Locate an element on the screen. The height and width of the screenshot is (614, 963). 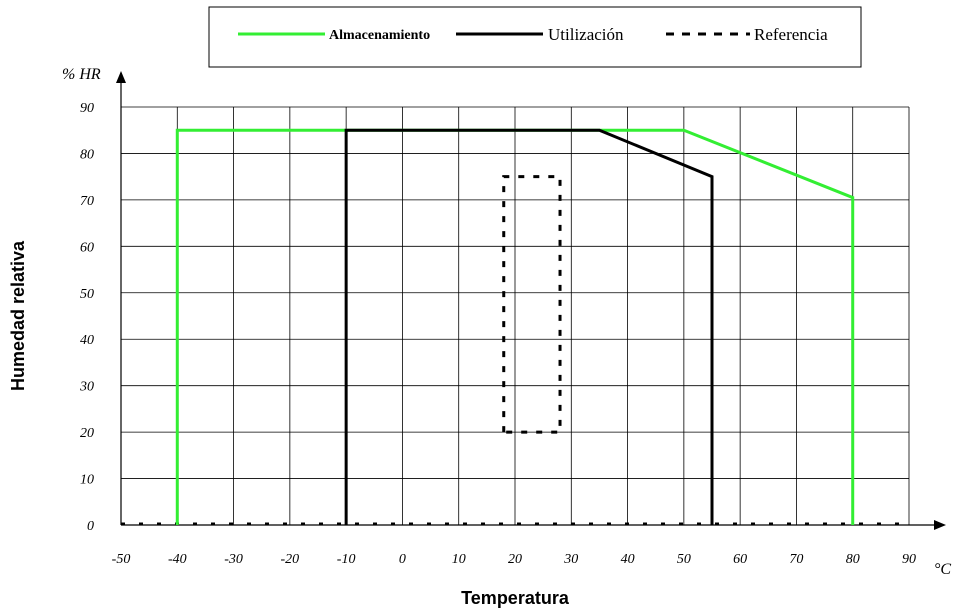
x-tick-label: -10 is located at coordinates (346, 559).